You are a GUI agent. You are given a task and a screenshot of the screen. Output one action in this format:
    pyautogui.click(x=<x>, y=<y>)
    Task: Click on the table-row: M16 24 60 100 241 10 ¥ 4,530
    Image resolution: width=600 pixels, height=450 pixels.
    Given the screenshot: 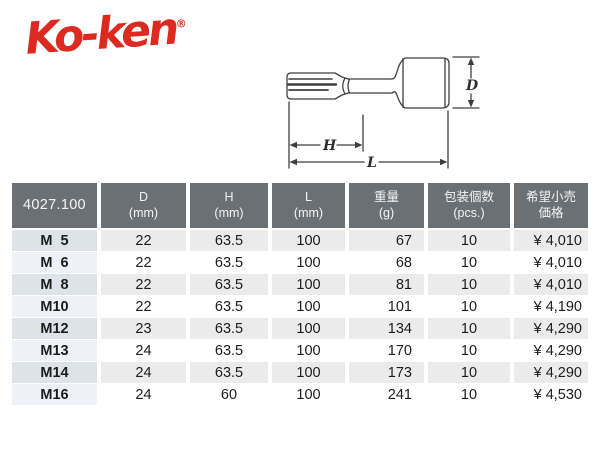 What is the action you would take?
    pyautogui.click(x=300, y=394)
    